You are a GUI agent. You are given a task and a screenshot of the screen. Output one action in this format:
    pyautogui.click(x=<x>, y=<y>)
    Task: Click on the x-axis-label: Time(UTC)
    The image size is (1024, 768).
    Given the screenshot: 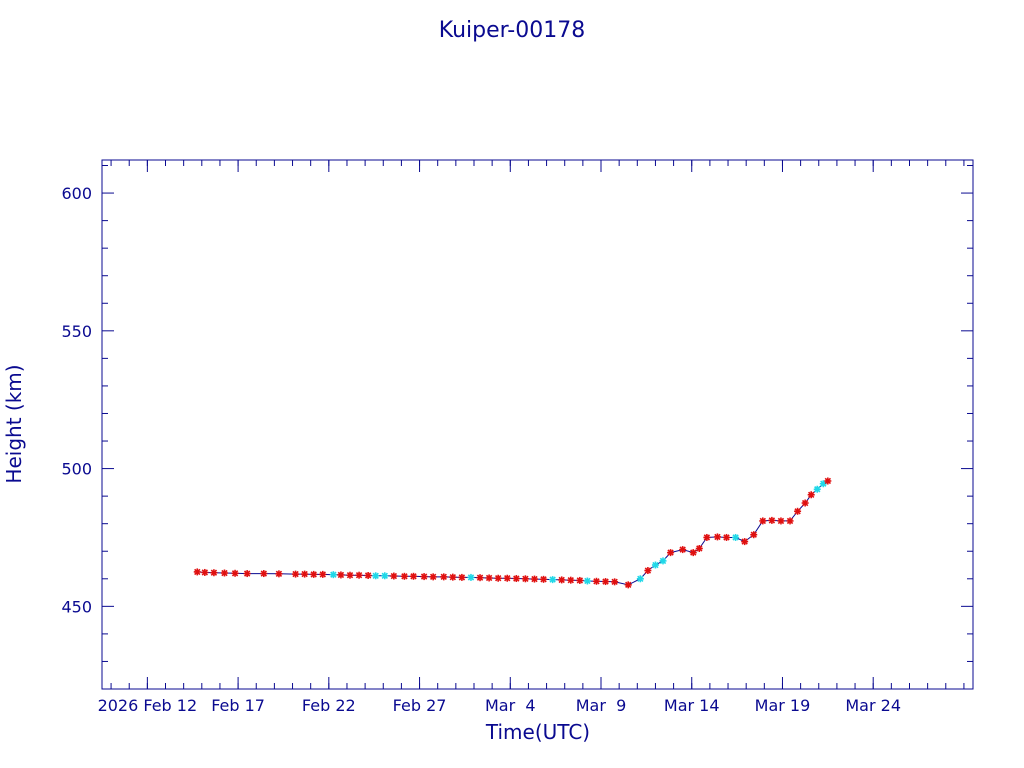 What is the action you would take?
    pyautogui.click(x=537, y=732)
    